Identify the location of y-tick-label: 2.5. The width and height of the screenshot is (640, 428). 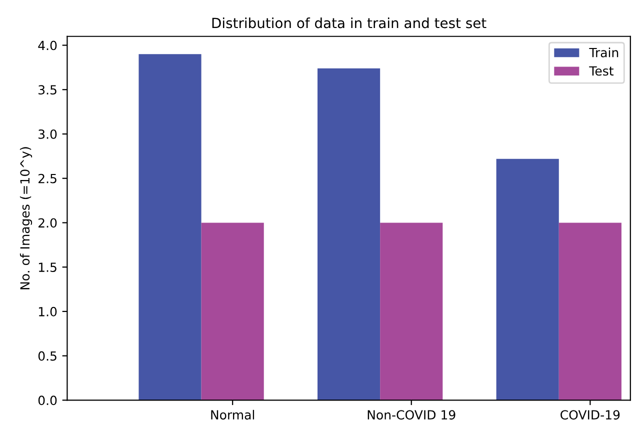
(47, 179).